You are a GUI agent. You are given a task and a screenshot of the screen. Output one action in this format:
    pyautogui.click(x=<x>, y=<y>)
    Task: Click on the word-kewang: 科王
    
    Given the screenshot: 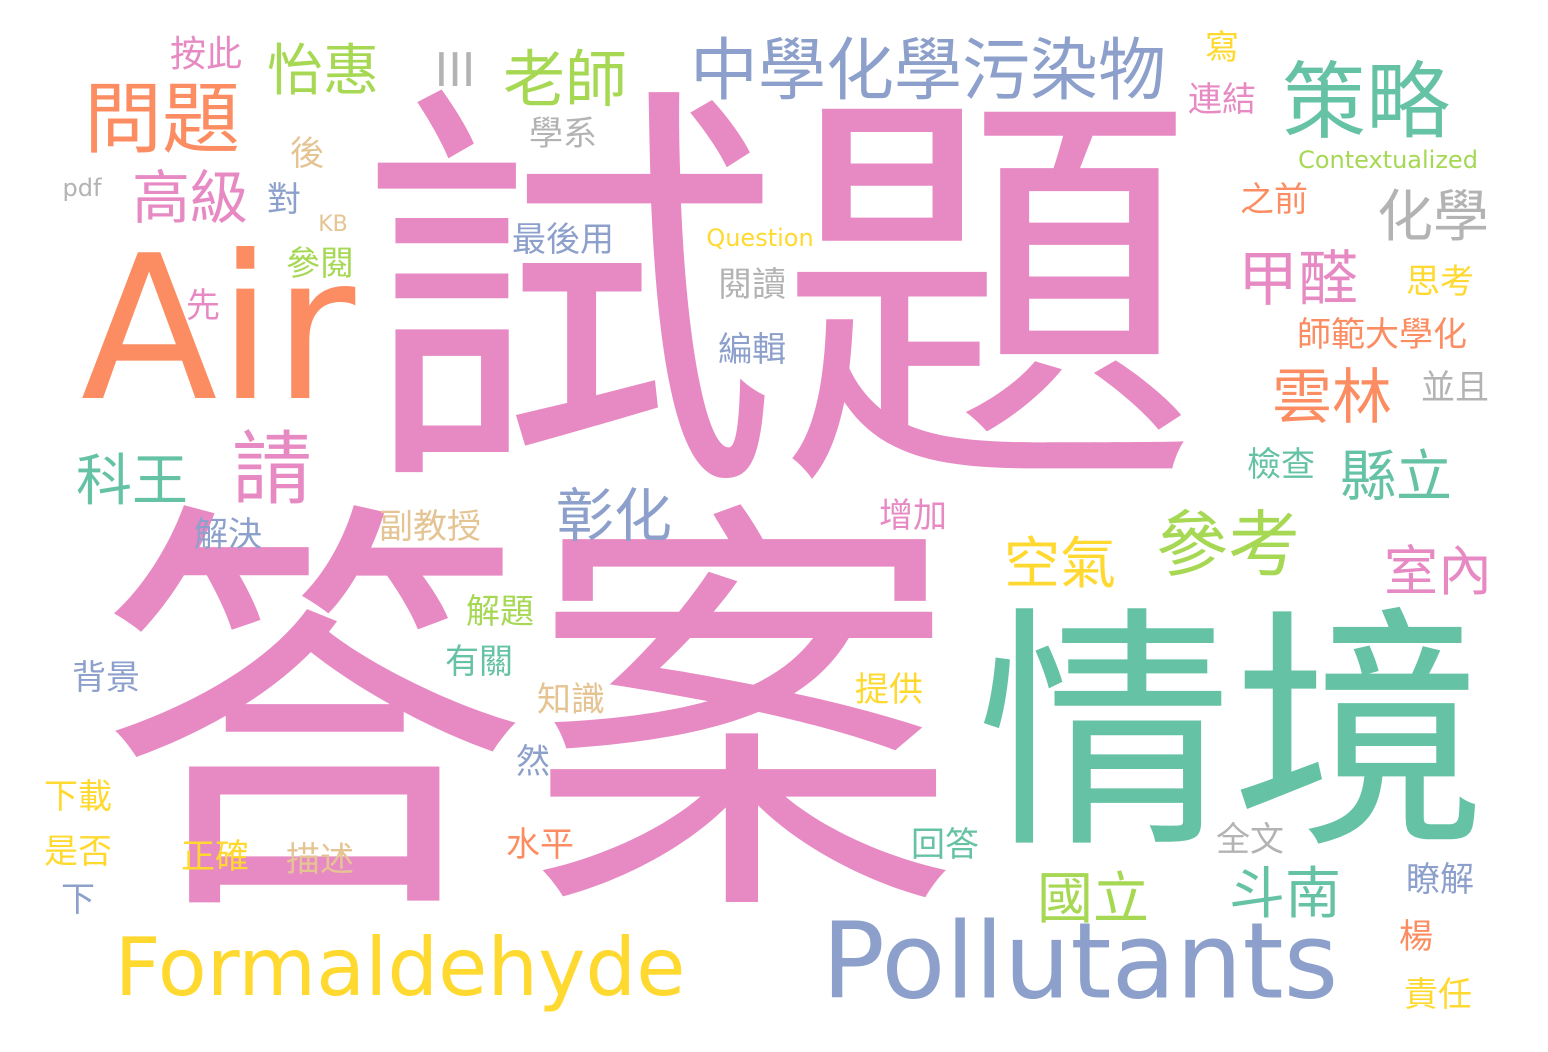 What is the action you would take?
    pyautogui.click(x=132, y=481)
    